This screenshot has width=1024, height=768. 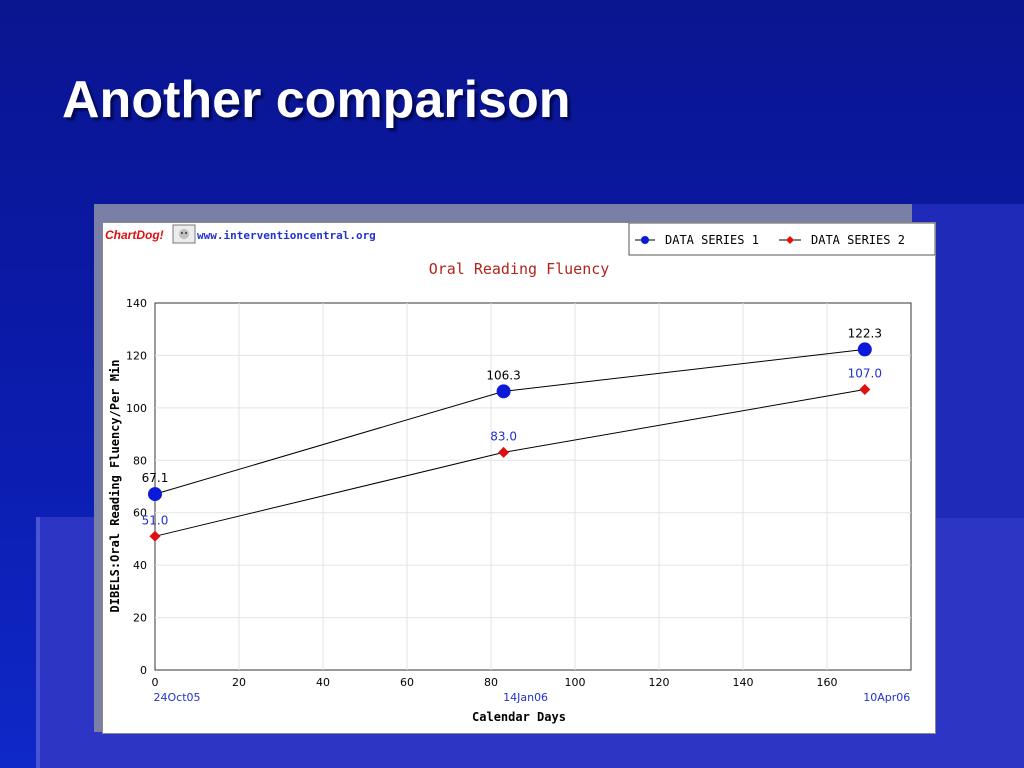 I want to click on x-tick-label: 120, so click(x=659, y=682).